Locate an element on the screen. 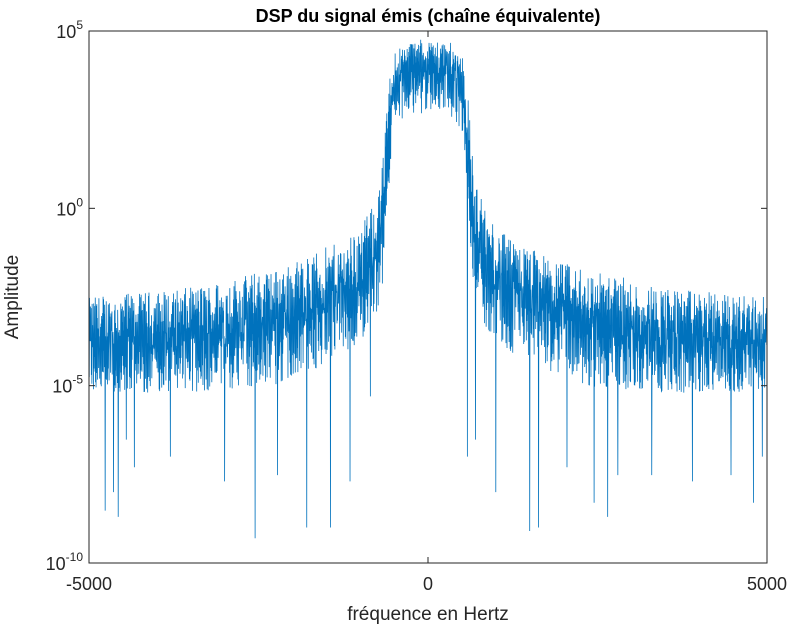  y-axis-label: Amplitude is located at coordinates (12, 297).